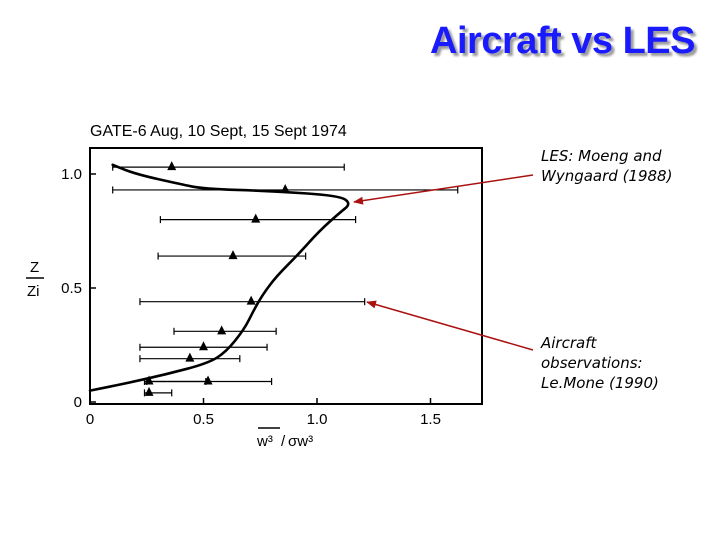 The height and width of the screenshot is (540, 720). Describe the element at coordinates (203, 419) in the screenshot. I see `x-tick-label: 0.5` at that location.